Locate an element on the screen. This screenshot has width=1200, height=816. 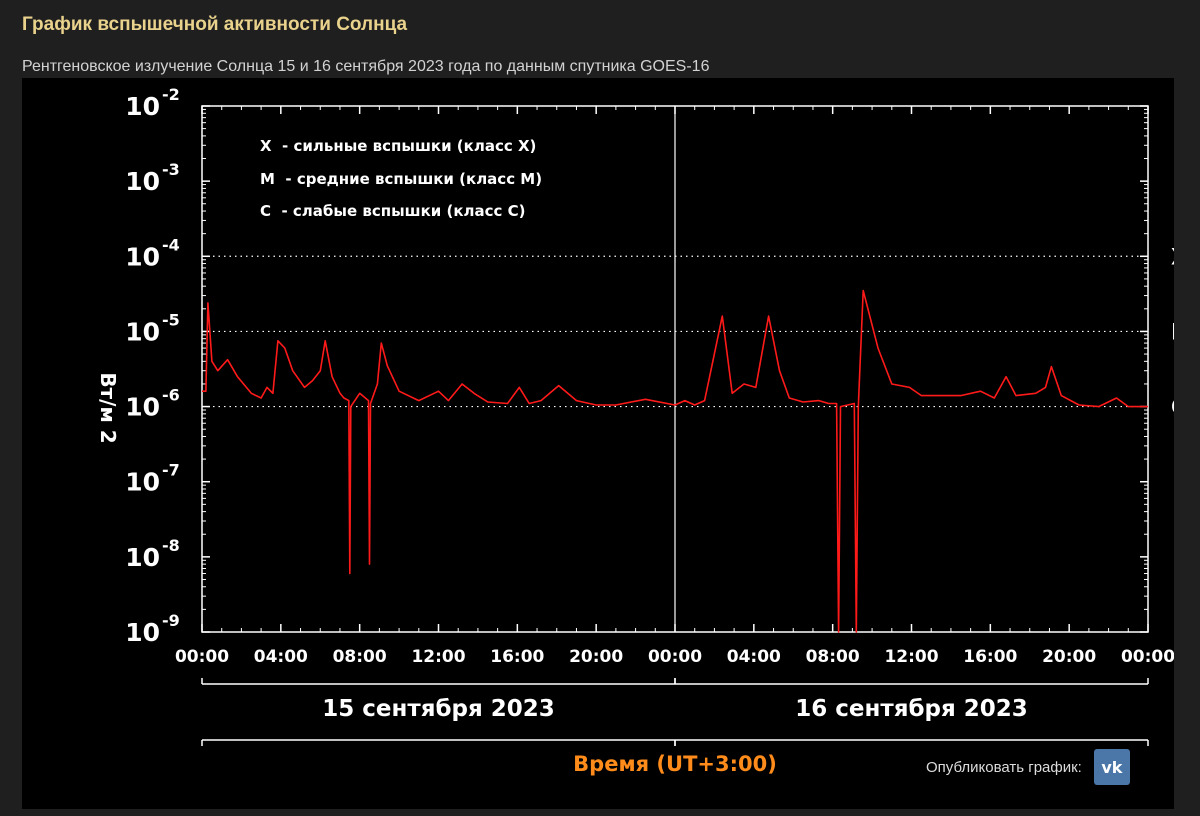
y-tick-label-5: 10 is located at coordinates (142, 482).